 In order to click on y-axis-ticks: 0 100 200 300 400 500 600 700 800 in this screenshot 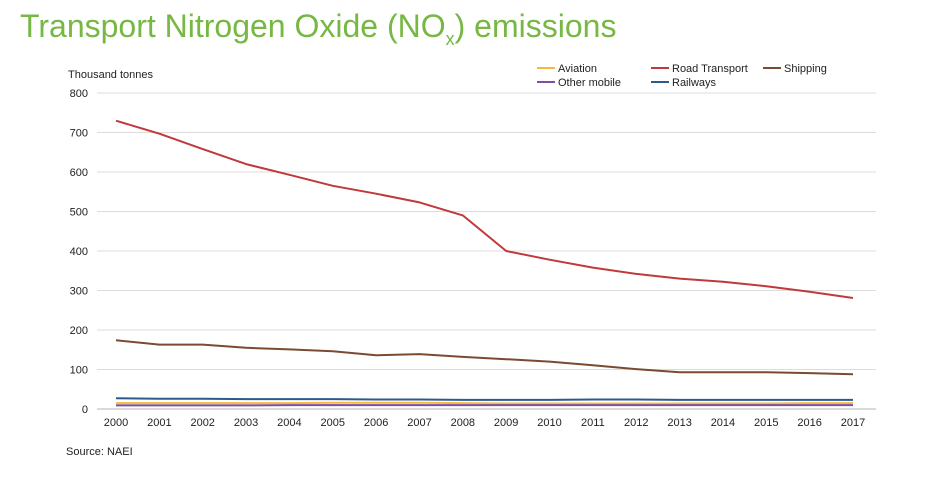, I will do `click(79, 252)`.